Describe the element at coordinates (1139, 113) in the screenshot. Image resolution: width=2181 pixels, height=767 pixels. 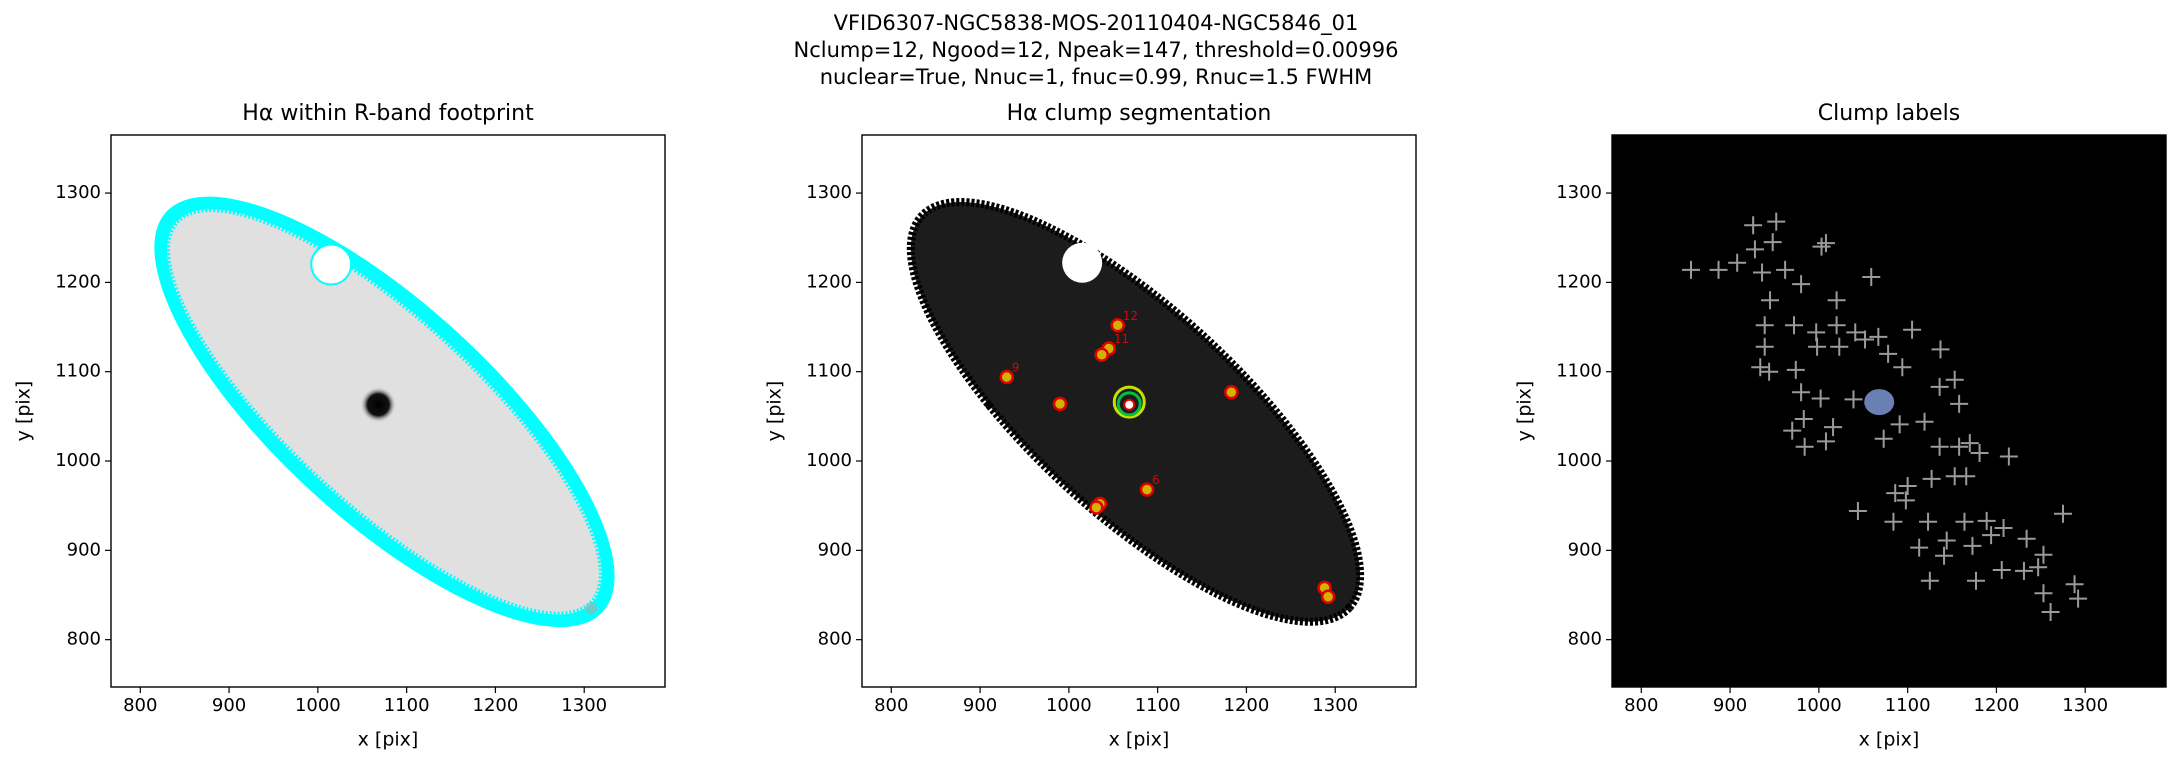
I see `panel-title: Hα clump segmentation` at that location.